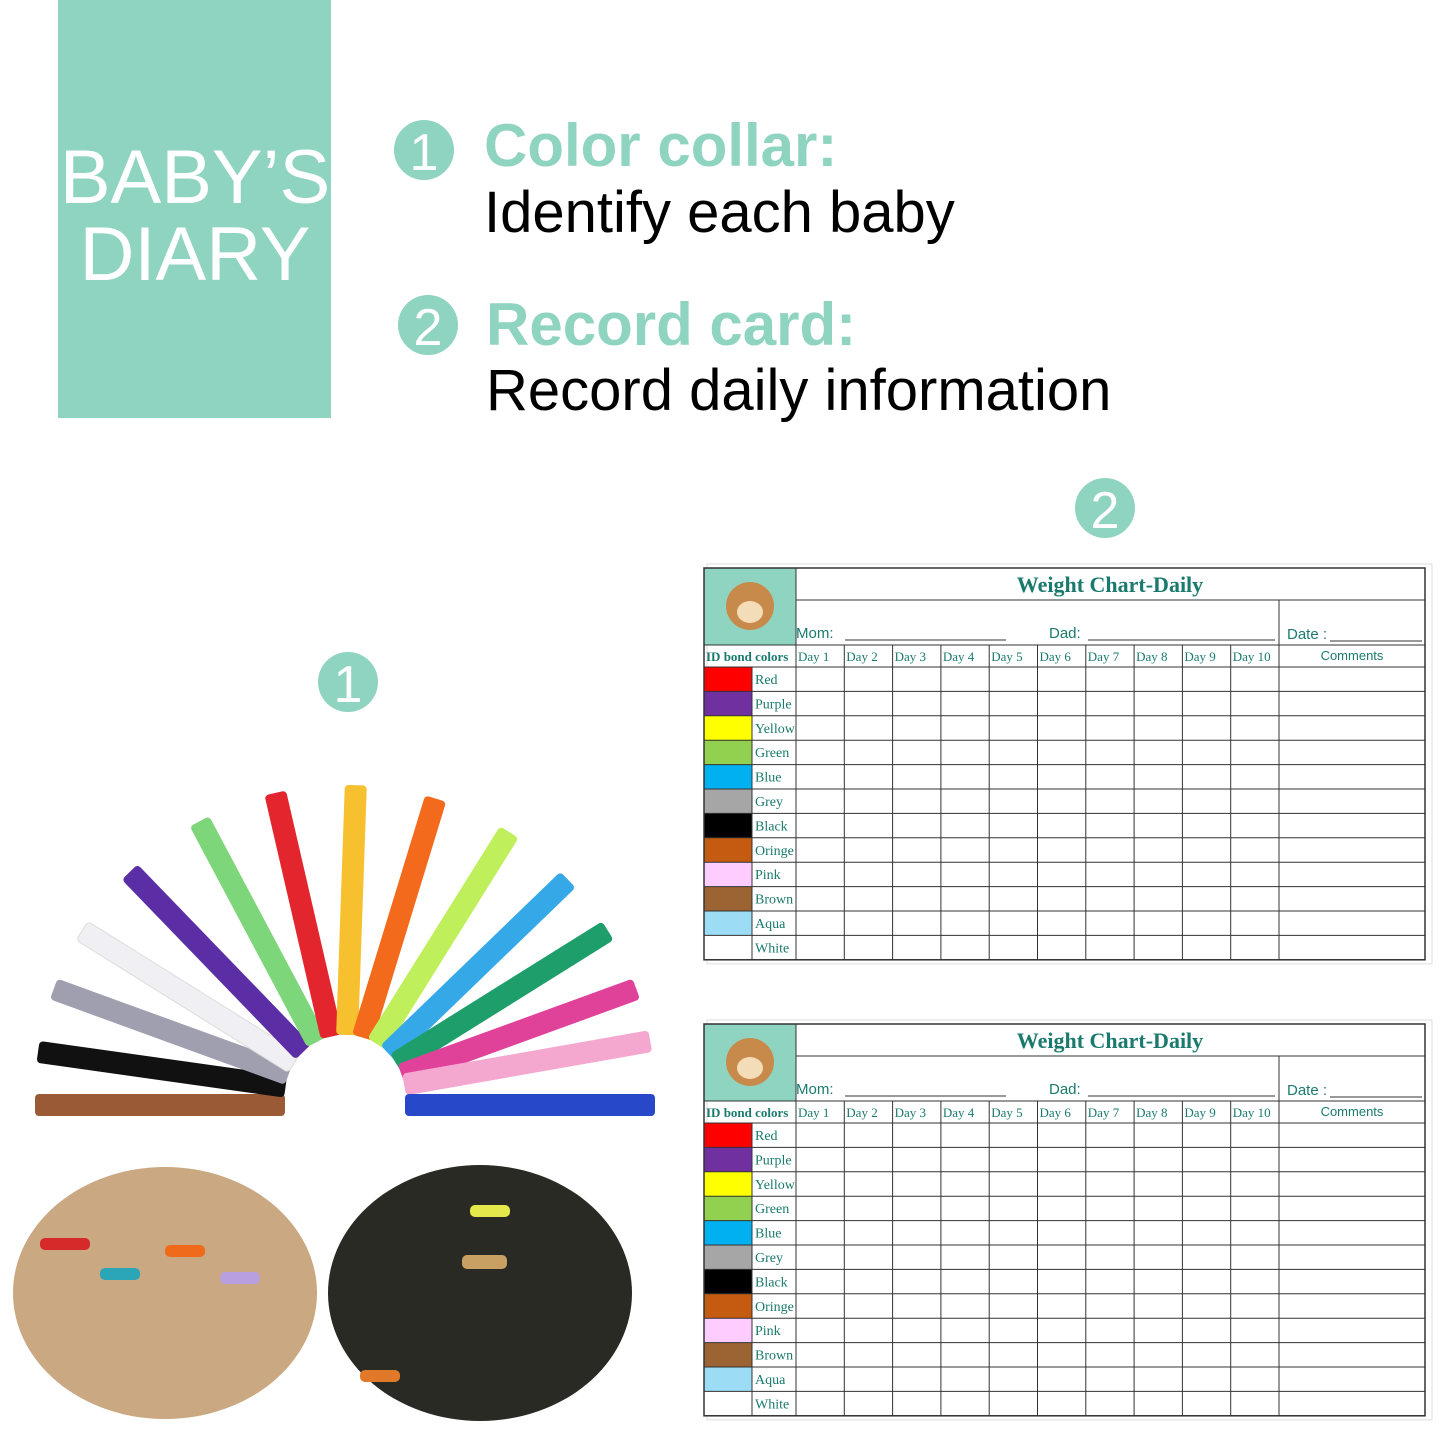 This screenshot has height=1430, width=1445. What do you see at coordinates (815, 1089) in the screenshot?
I see `mom-label: Mom:` at bounding box center [815, 1089].